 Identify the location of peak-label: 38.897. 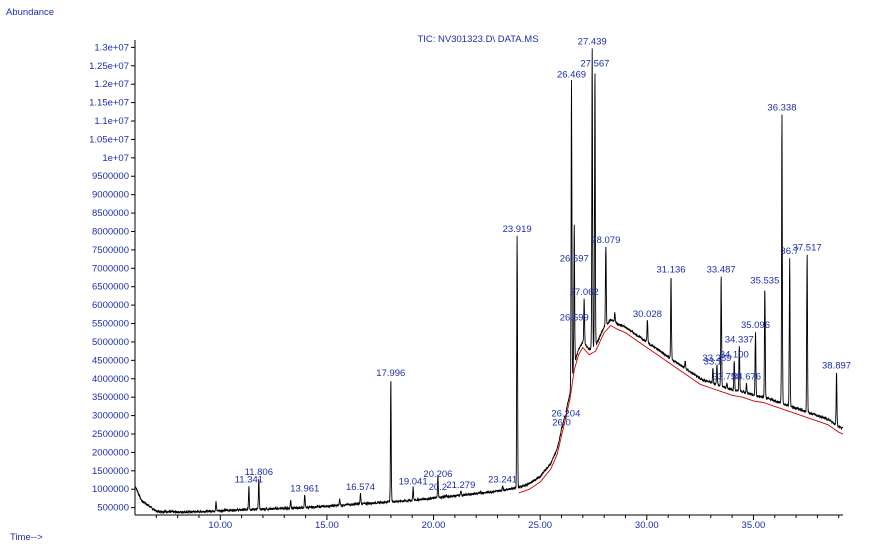
(836, 365).